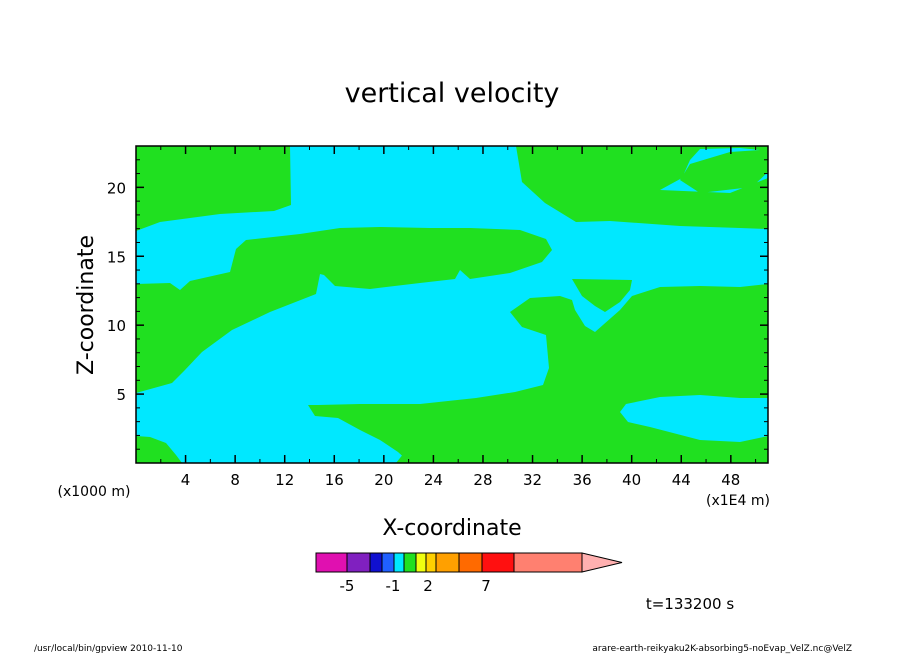  Describe the element at coordinates (452, 93) in the screenshot. I see `chart-title: vertical velocity` at that location.